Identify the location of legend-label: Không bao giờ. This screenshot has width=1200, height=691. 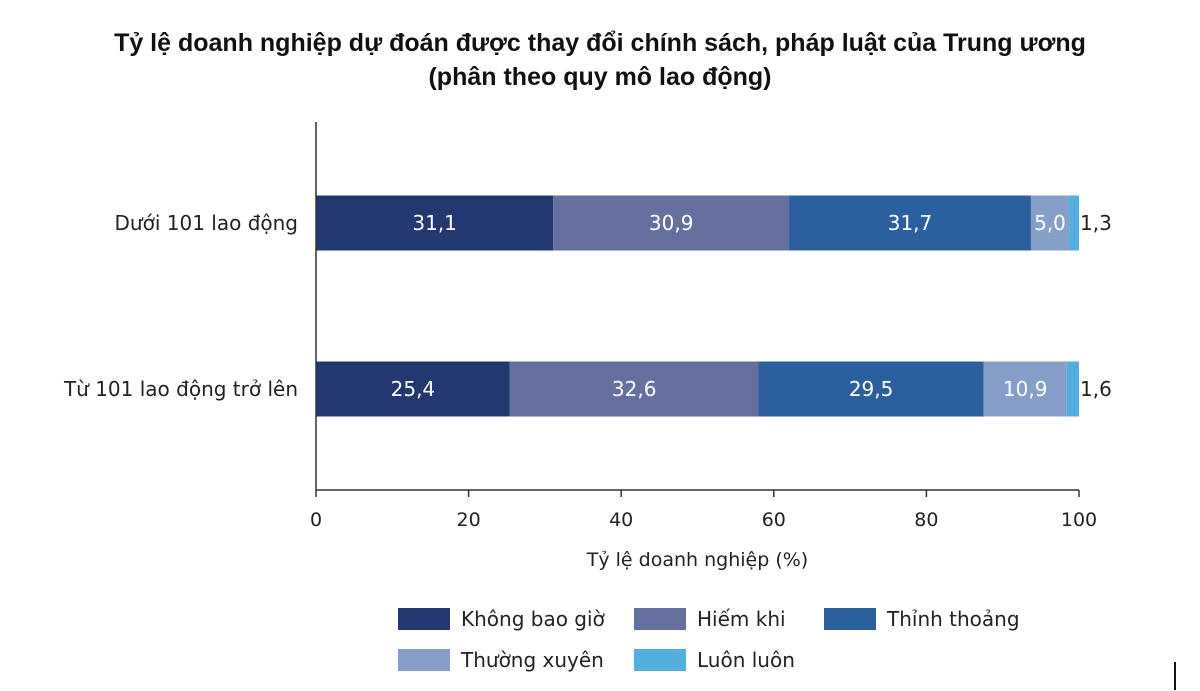
(533, 619).